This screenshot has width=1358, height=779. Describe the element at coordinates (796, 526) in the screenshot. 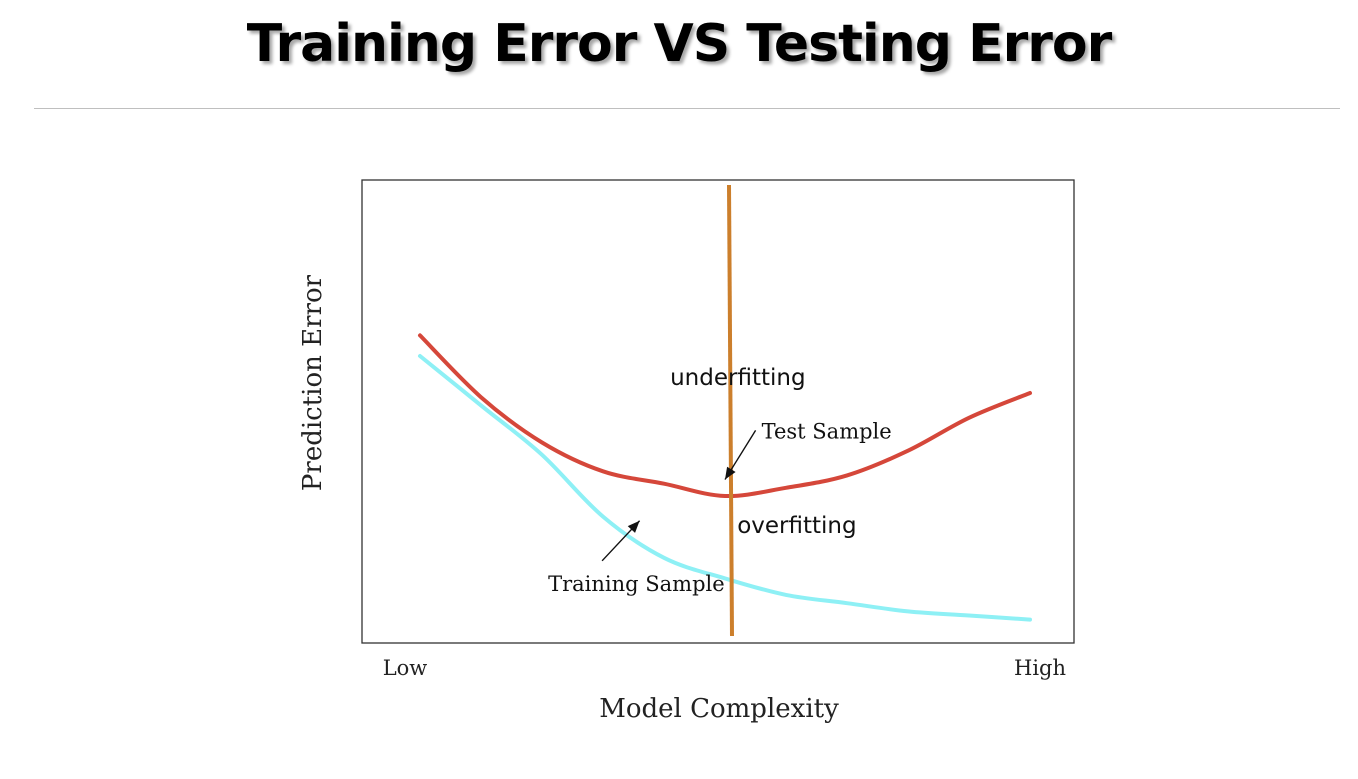

I see `annotation-overfitting: overfitting` at that location.